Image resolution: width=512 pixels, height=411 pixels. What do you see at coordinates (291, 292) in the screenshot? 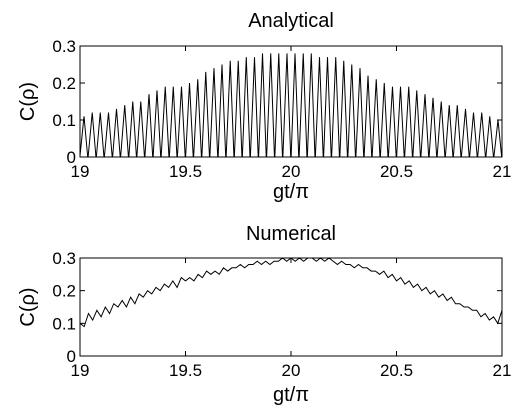
I see `series-line` at bounding box center [291, 292].